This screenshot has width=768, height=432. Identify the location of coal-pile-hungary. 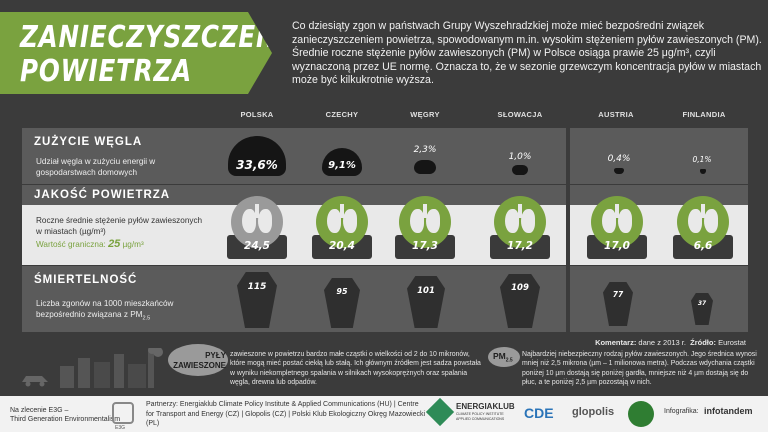
(425, 167).